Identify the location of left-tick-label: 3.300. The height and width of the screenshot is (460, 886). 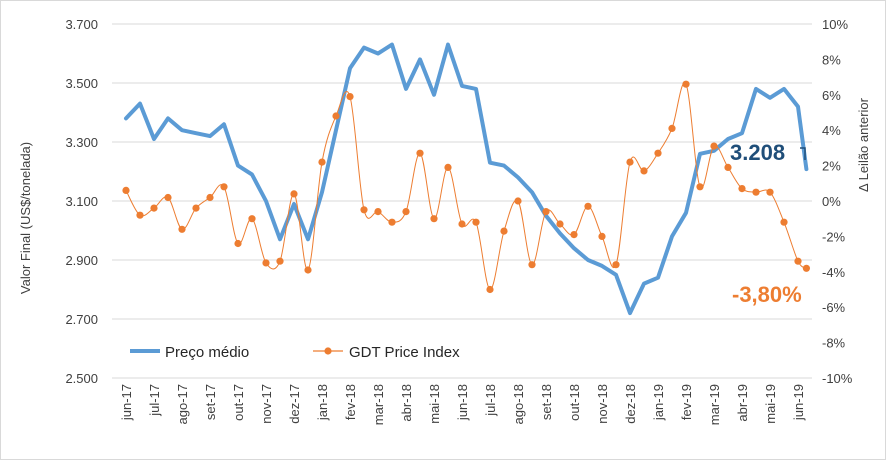
(81, 142).